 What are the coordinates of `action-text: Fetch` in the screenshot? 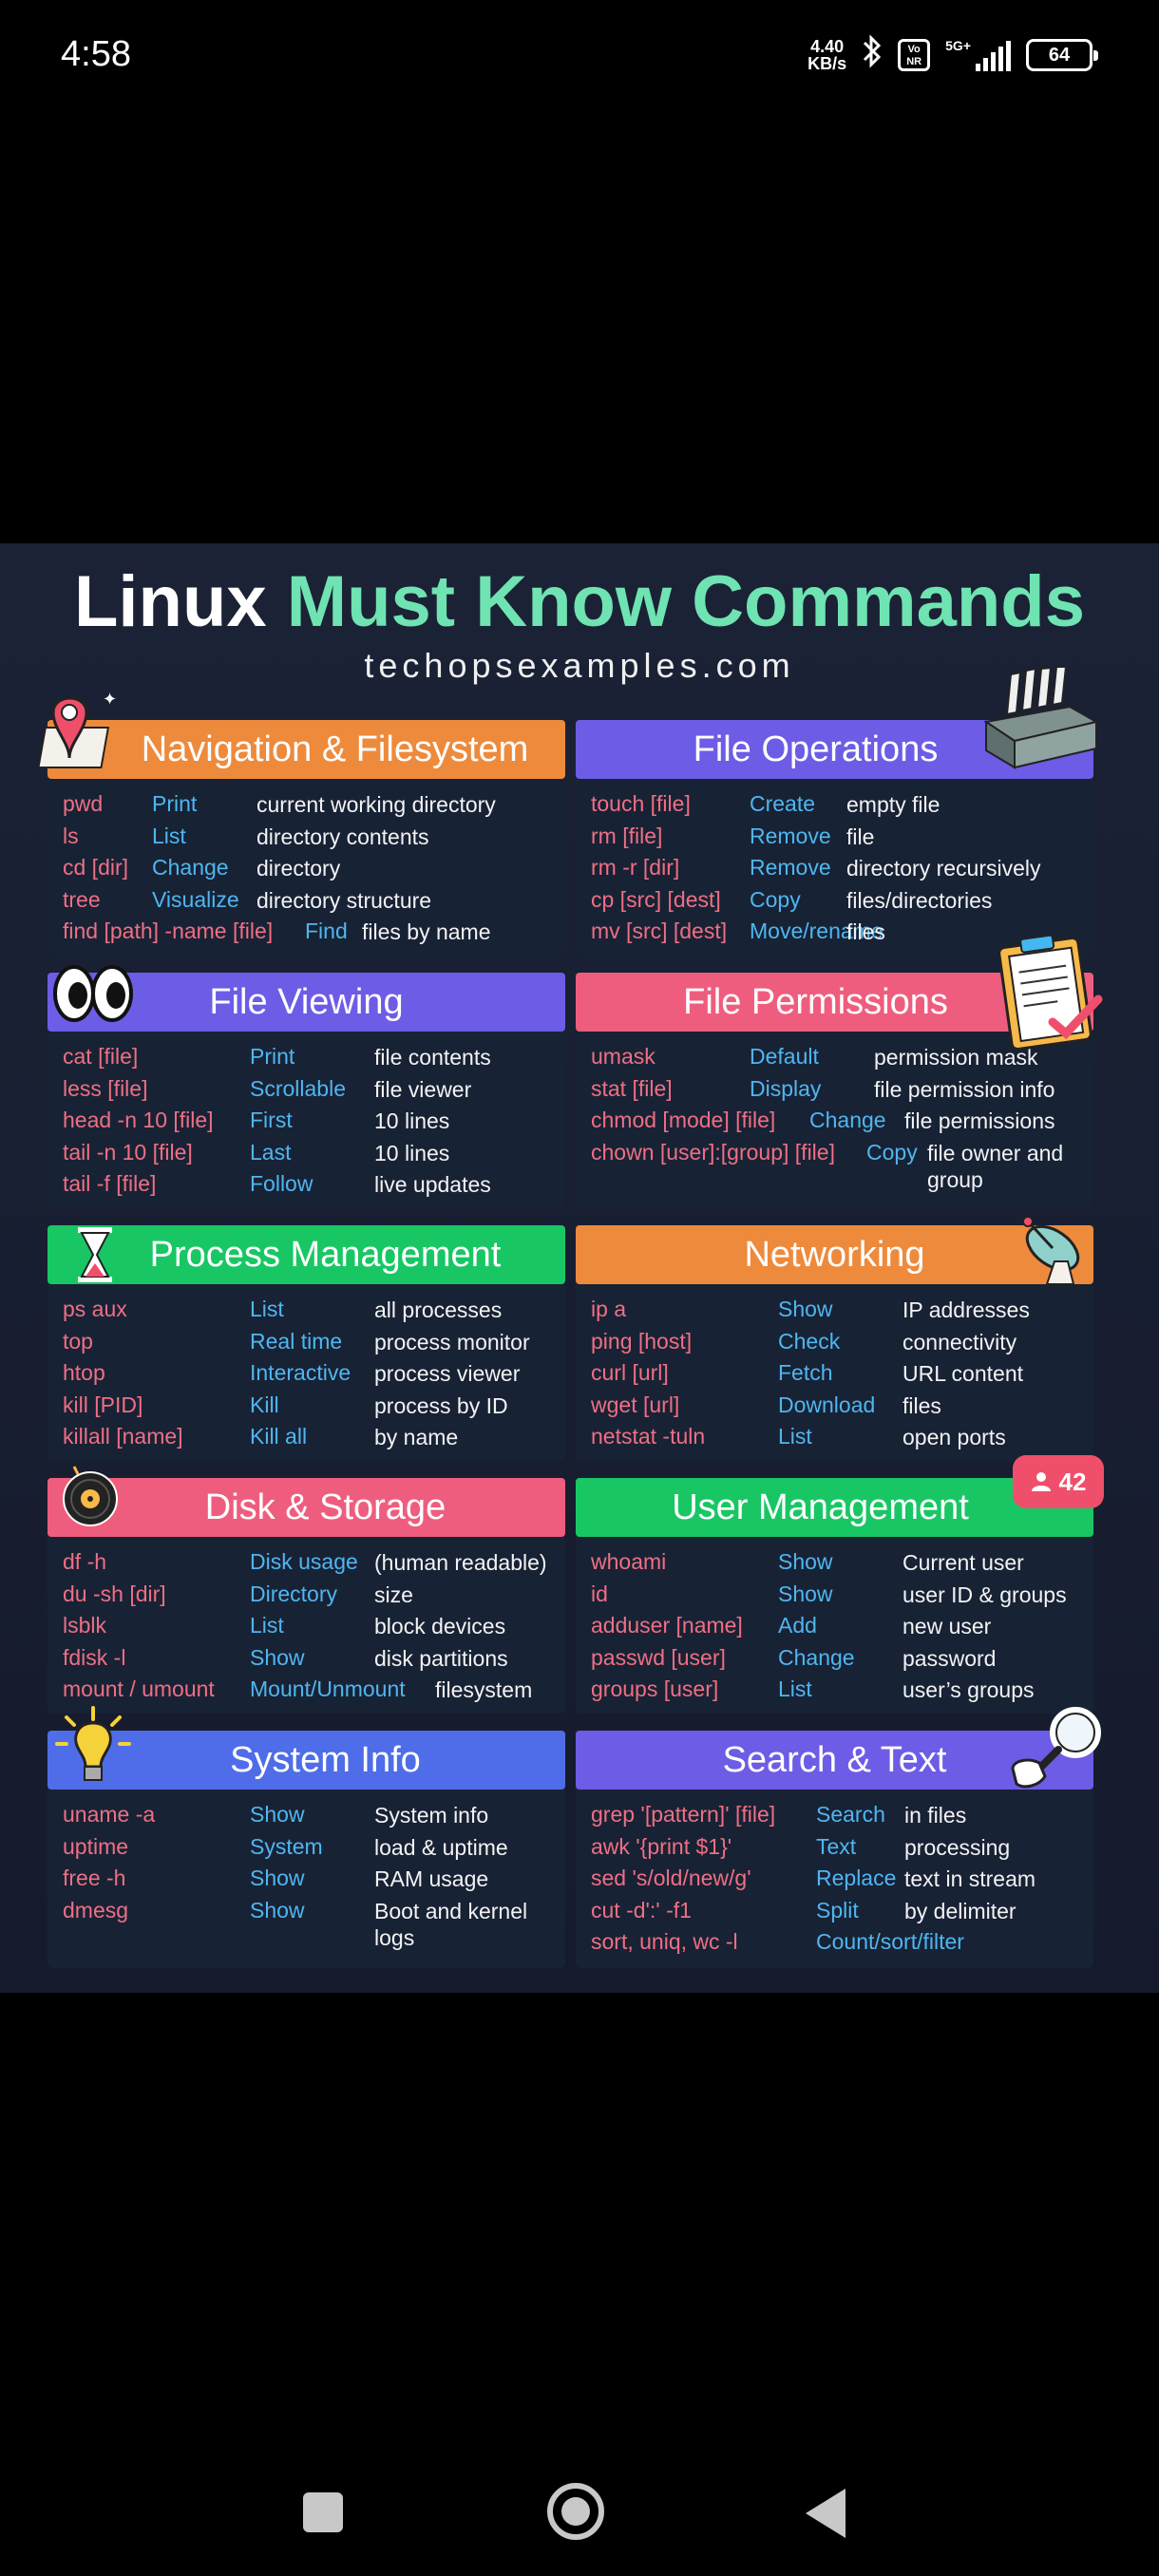 It's located at (805, 1372).